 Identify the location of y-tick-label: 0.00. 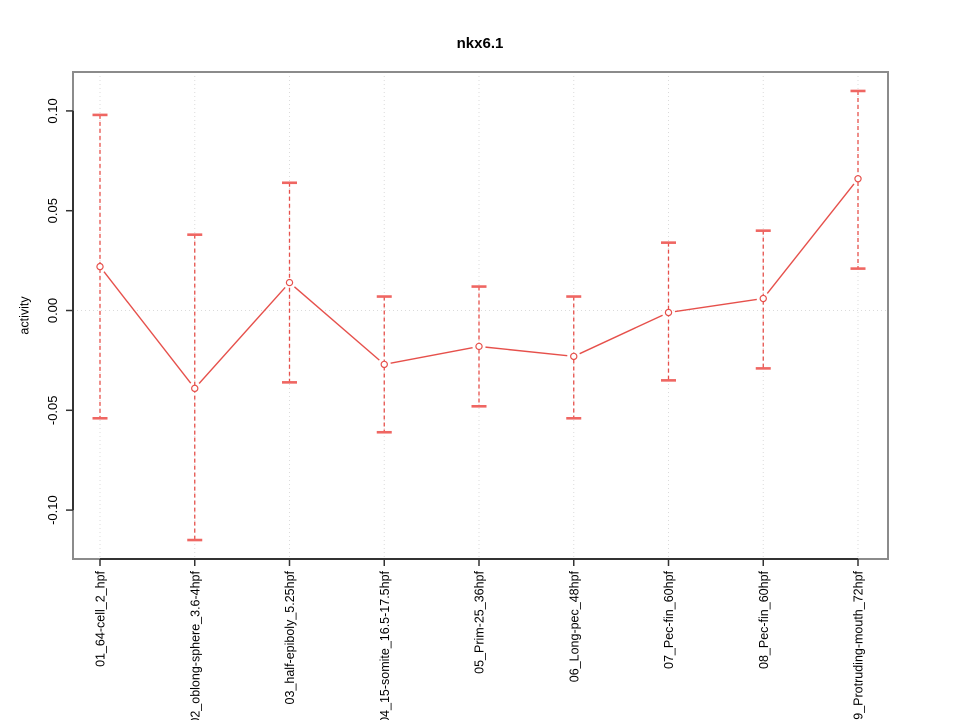
(52, 310).